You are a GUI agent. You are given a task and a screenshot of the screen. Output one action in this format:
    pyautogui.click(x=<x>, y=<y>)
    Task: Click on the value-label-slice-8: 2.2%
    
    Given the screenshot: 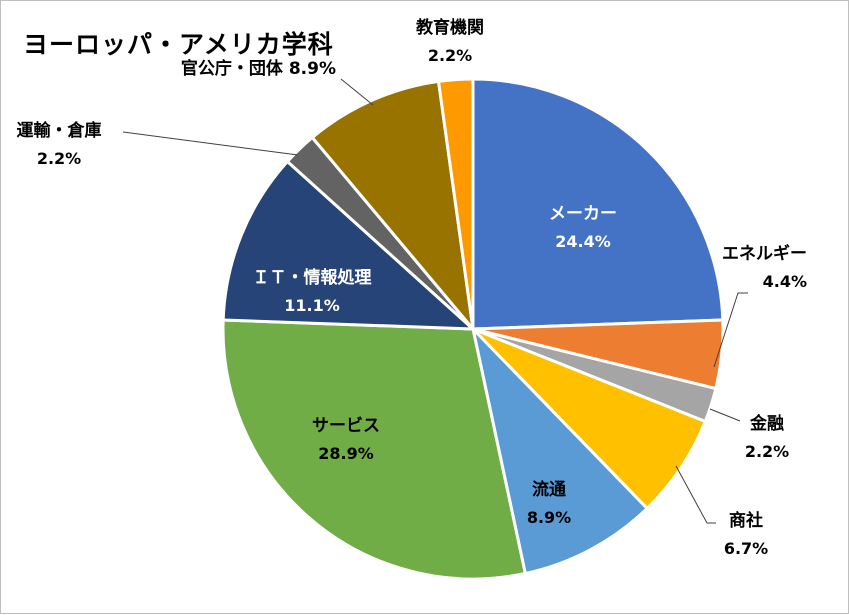 What is the action you would take?
    pyautogui.click(x=59, y=158)
    